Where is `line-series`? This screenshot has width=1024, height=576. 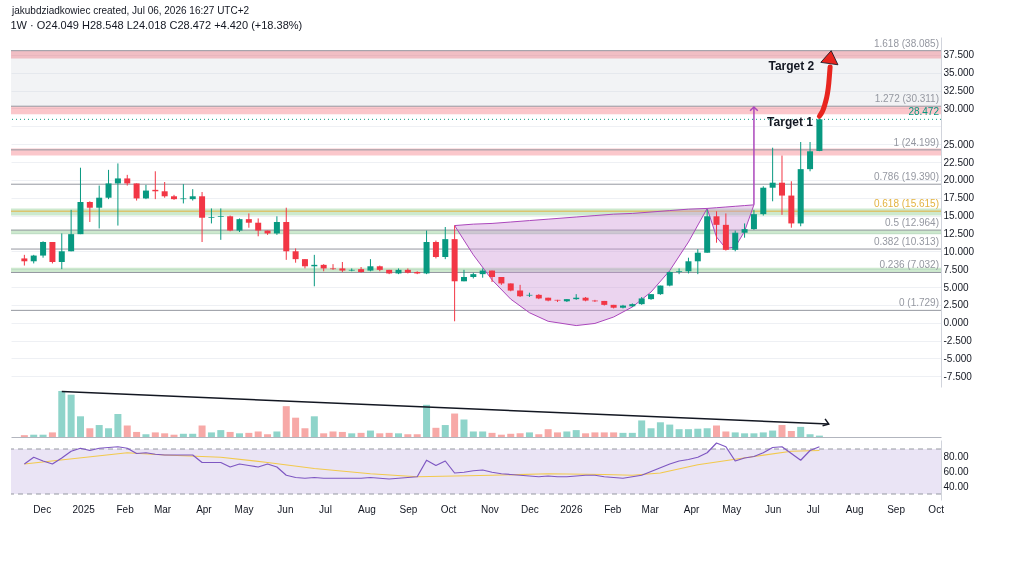 line-series is located at coordinates (422, 461).